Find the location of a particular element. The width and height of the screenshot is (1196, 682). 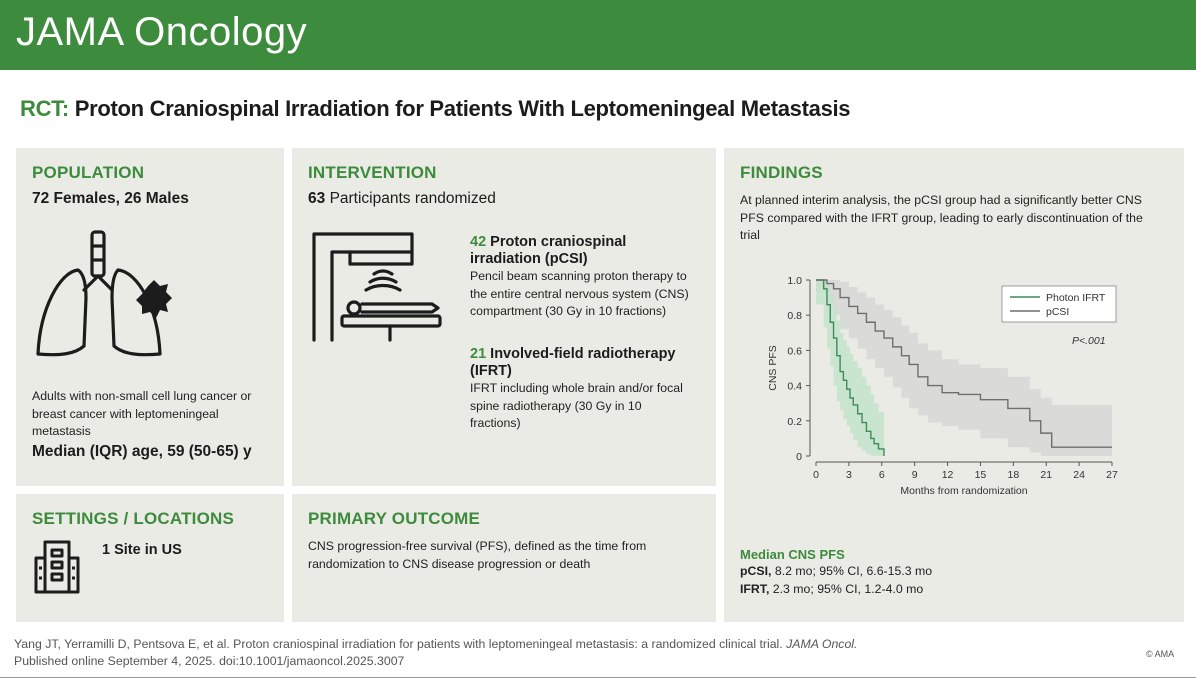

ifrt-median: IFRT, 2.3 mo; 95% CI, 1.2-4.0 mo is located at coordinates (831, 590).